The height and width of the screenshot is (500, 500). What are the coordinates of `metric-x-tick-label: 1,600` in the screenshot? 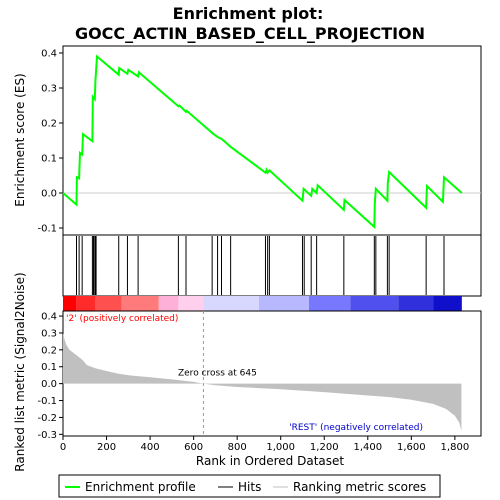 It's located at (411, 447).